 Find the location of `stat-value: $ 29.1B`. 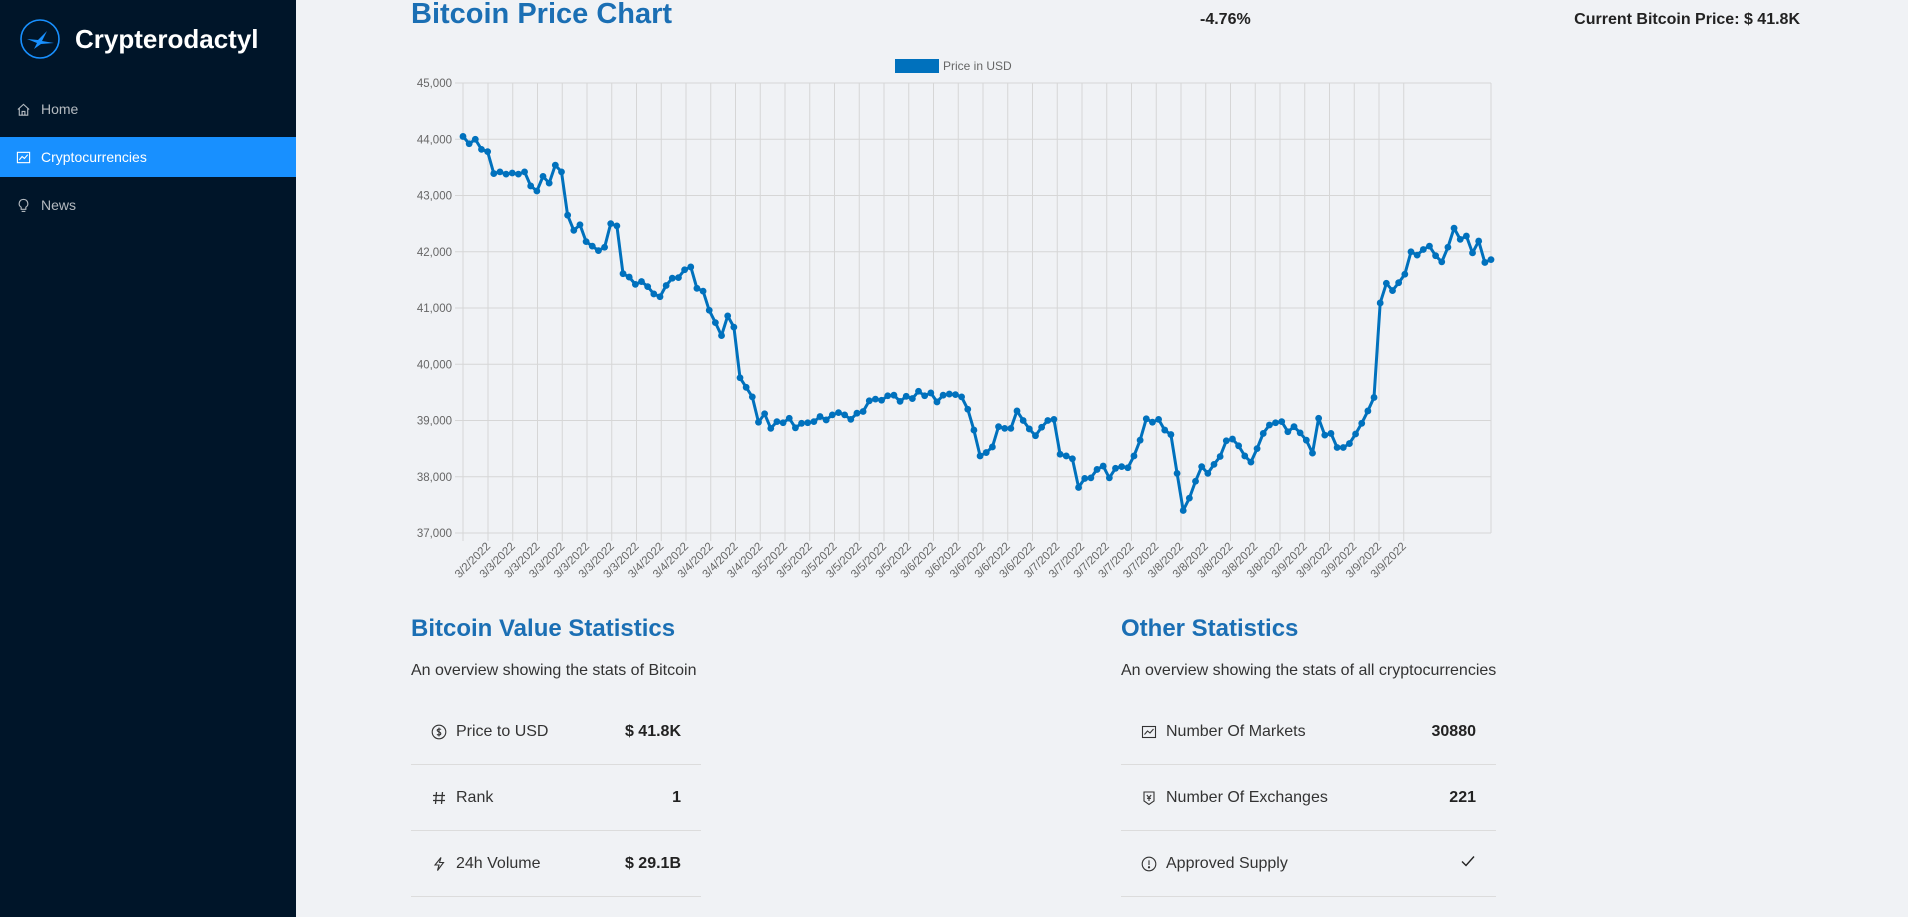

stat-value: $ 29.1B is located at coordinates (652, 863).